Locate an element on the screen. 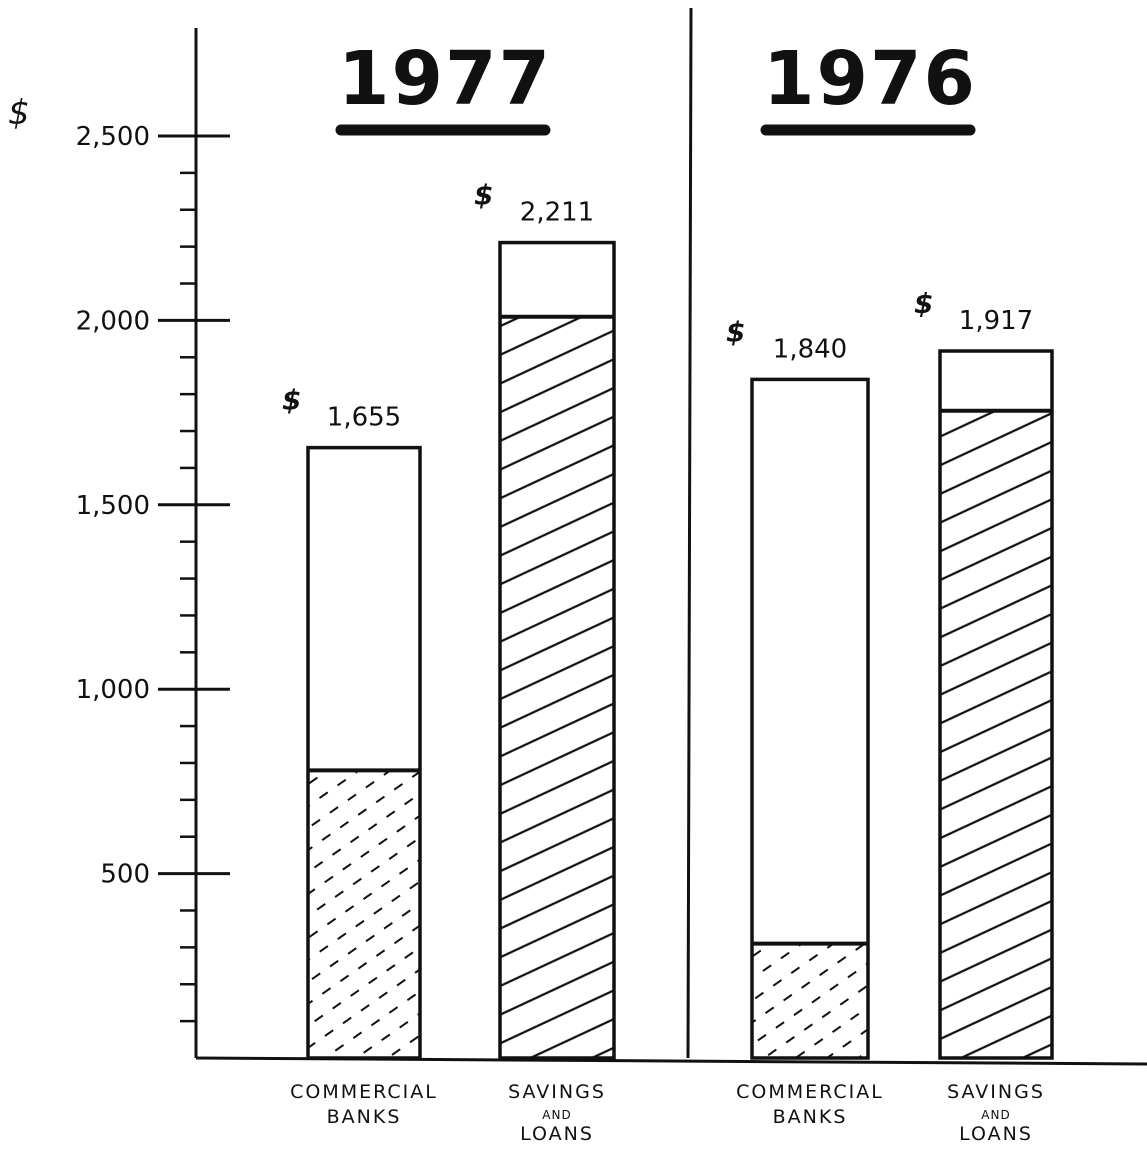 This screenshot has height=1153, width=1147. y-tick-label: 1,000 is located at coordinates (113, 690).